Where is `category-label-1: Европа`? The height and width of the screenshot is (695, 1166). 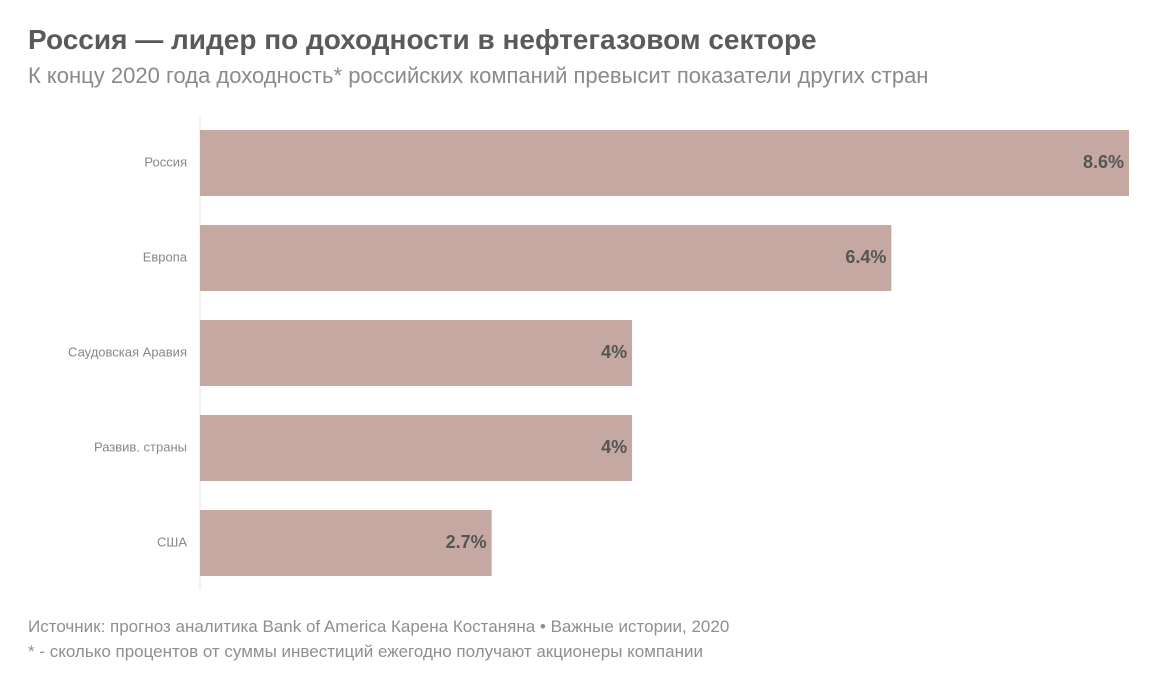
category-label-1: Европа is located at coordinates (165, 256).